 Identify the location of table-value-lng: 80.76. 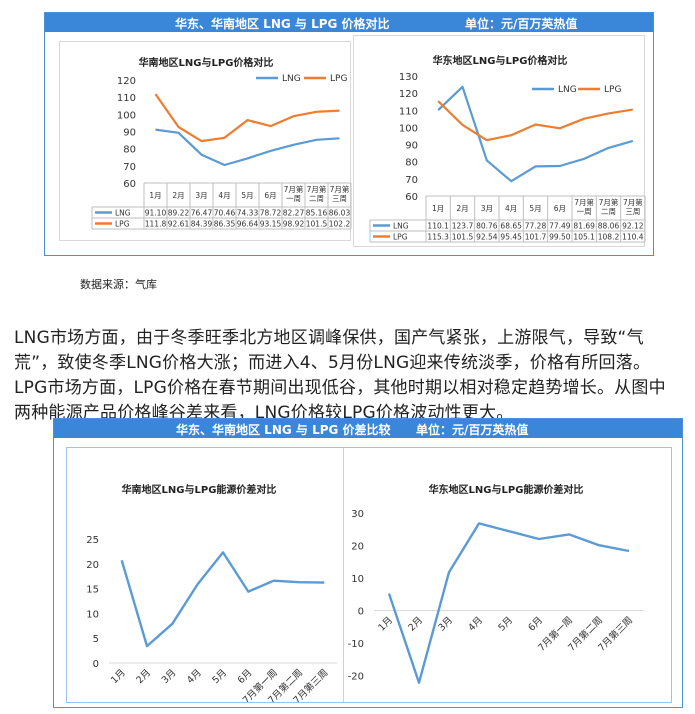
(487, 226).